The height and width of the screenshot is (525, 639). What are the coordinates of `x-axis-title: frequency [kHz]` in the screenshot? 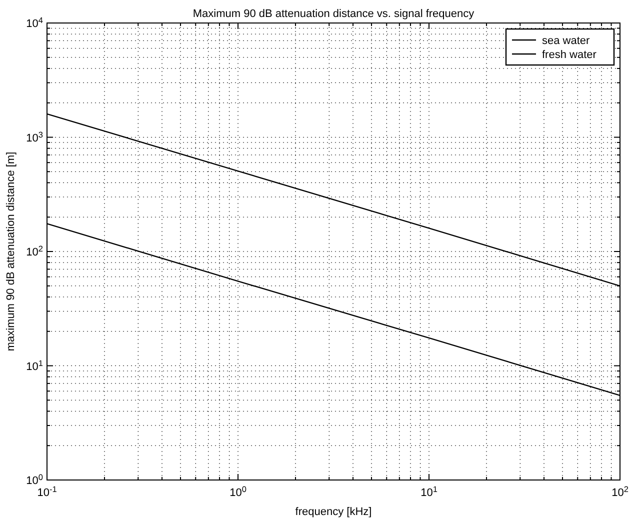 It's located at (333, 512).